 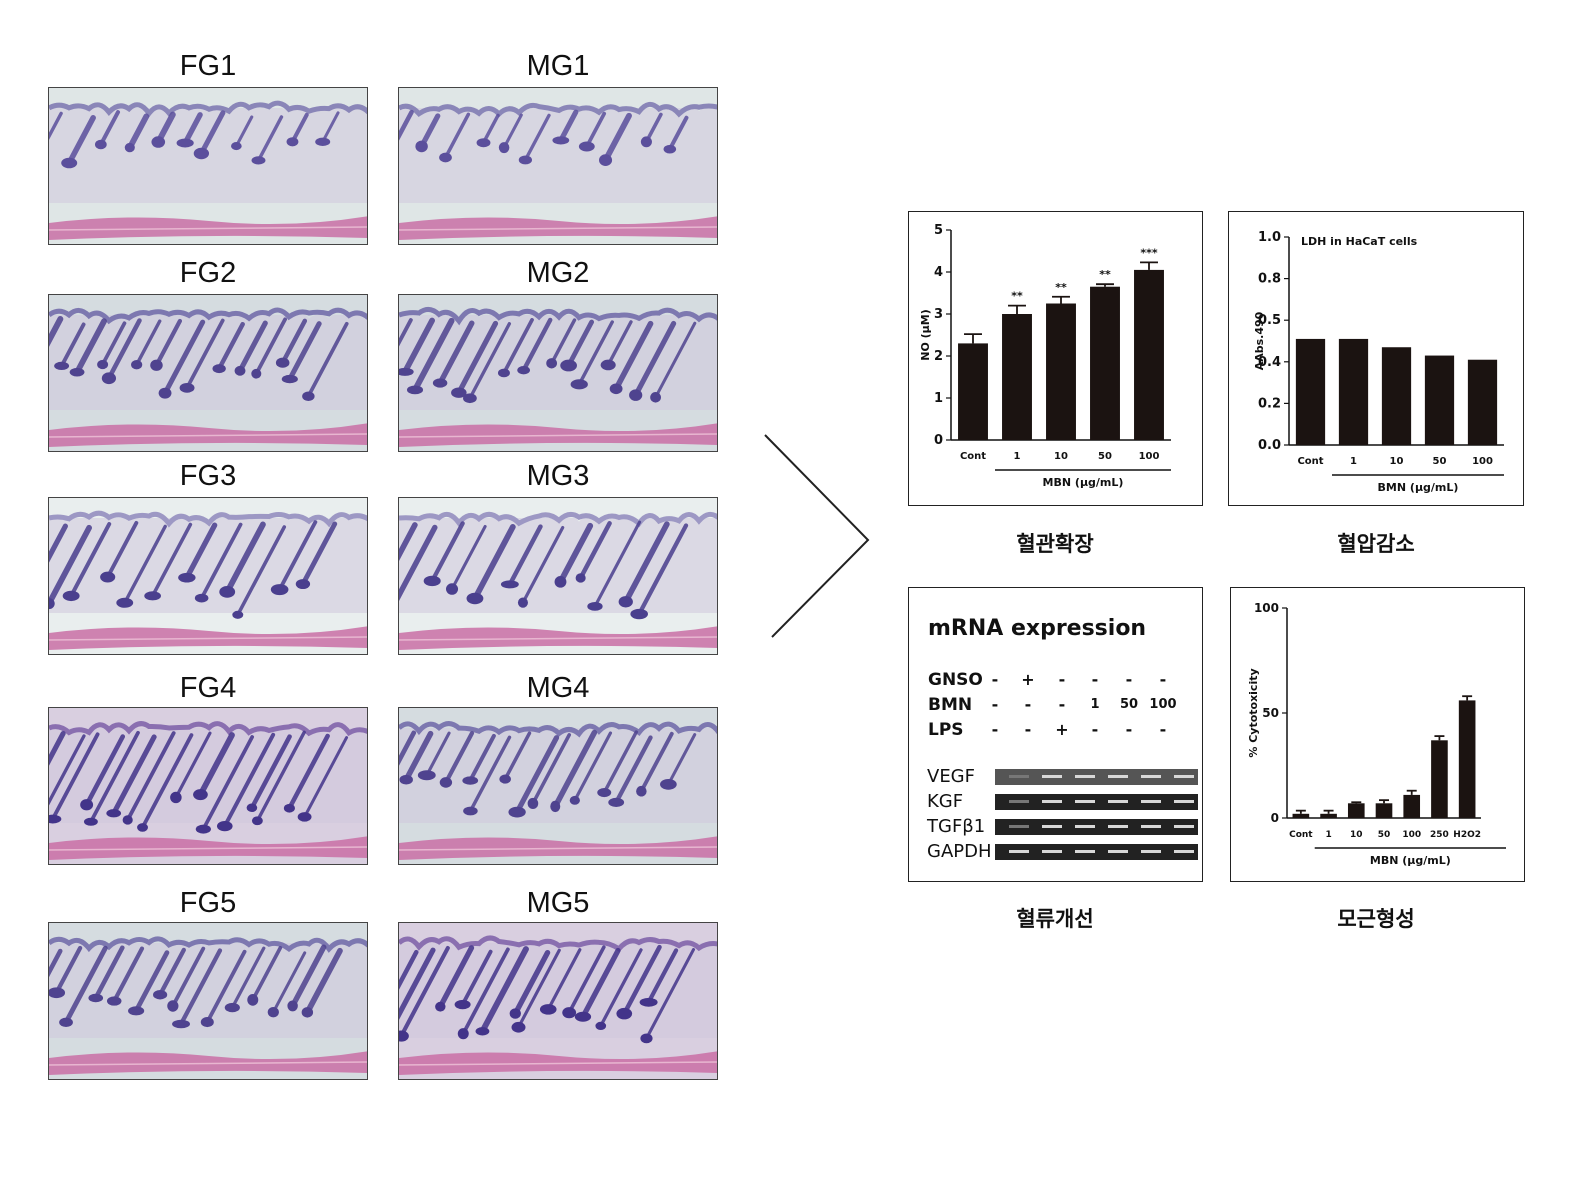 I want to click on group-label: MBN (μg/mL), so click(x=1410, y=860).